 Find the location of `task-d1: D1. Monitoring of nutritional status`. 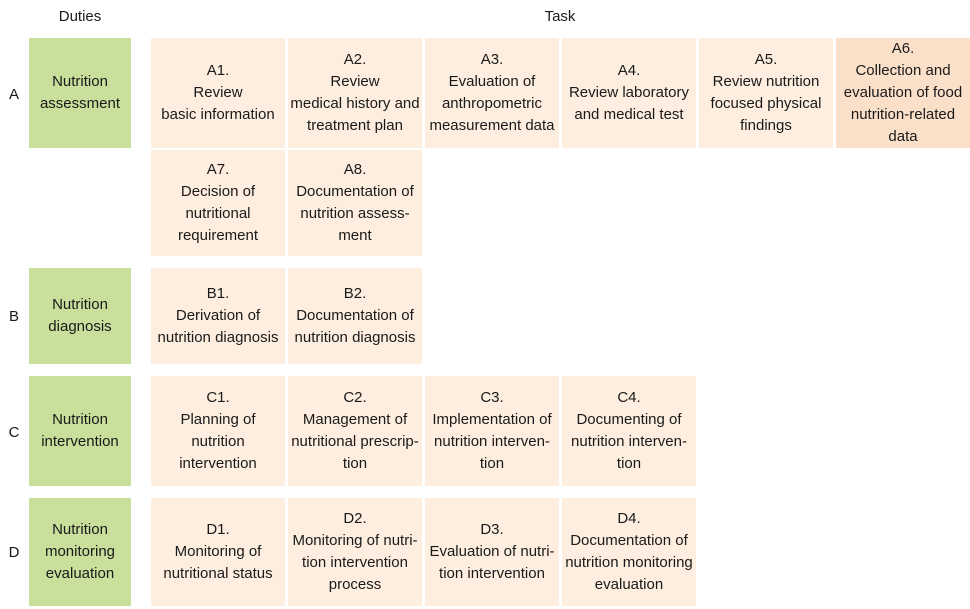

task-d1: D1. Monitoring of nutritional status is located at coordinates (218, 552).